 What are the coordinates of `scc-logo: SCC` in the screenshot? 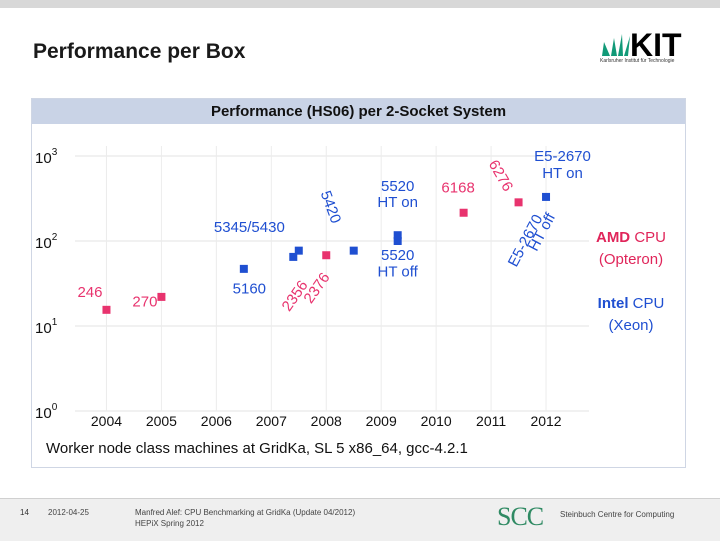 It's located at (520, 516).